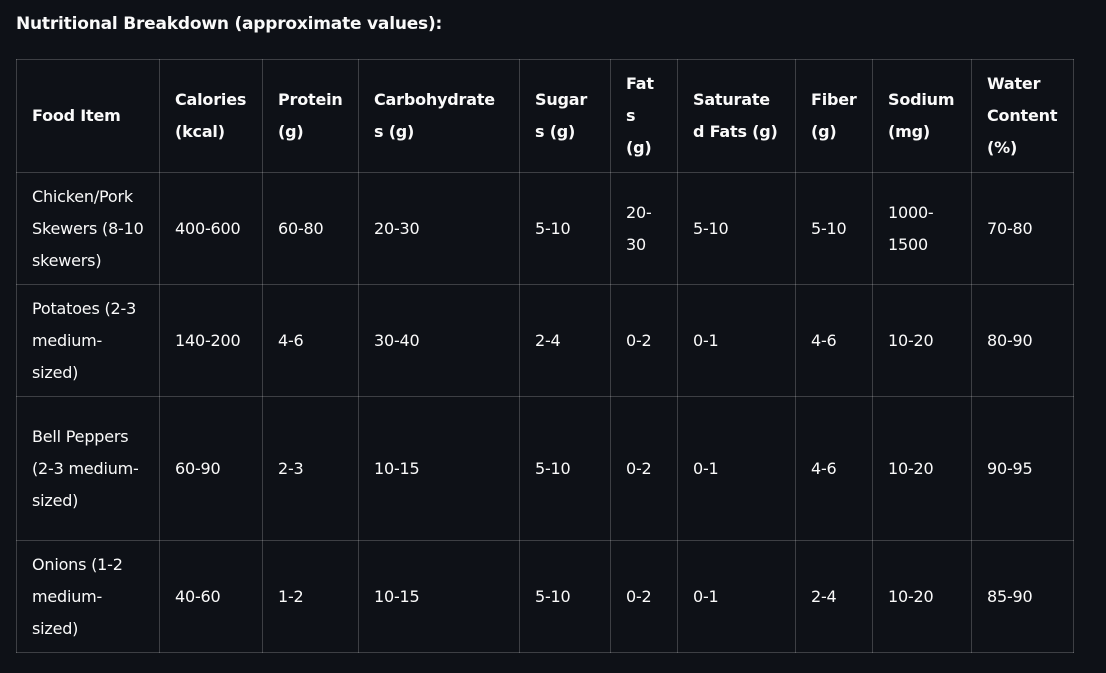 Image resolution: width=1106 pixels, height=673 pixels. What do you see at coordinates (922, 228) in the screenshot?
I see `sodium-cell: 1000-1500` at bounding box center [922, 228].